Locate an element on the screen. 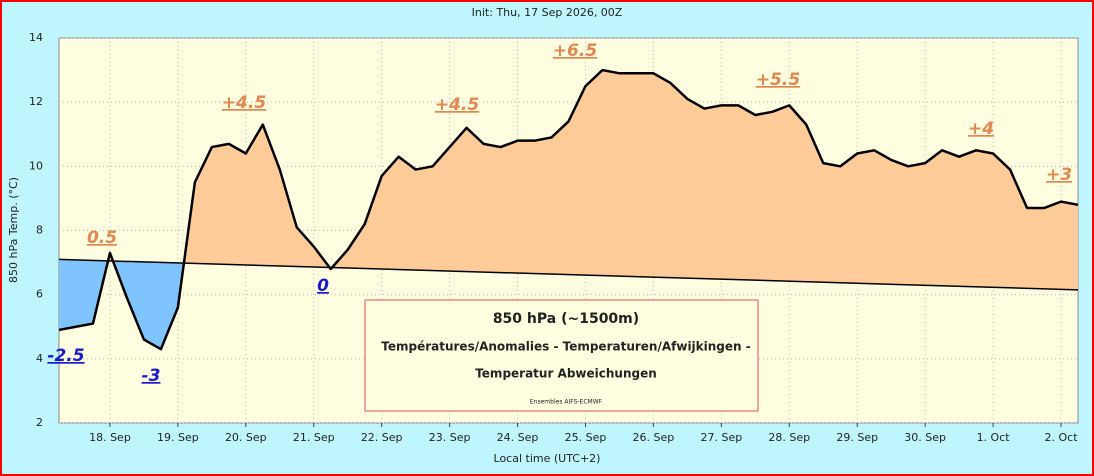 Image resolution: width=1094 pixels, height=476 pixels. legend-box is located at coordinates (561, 355).